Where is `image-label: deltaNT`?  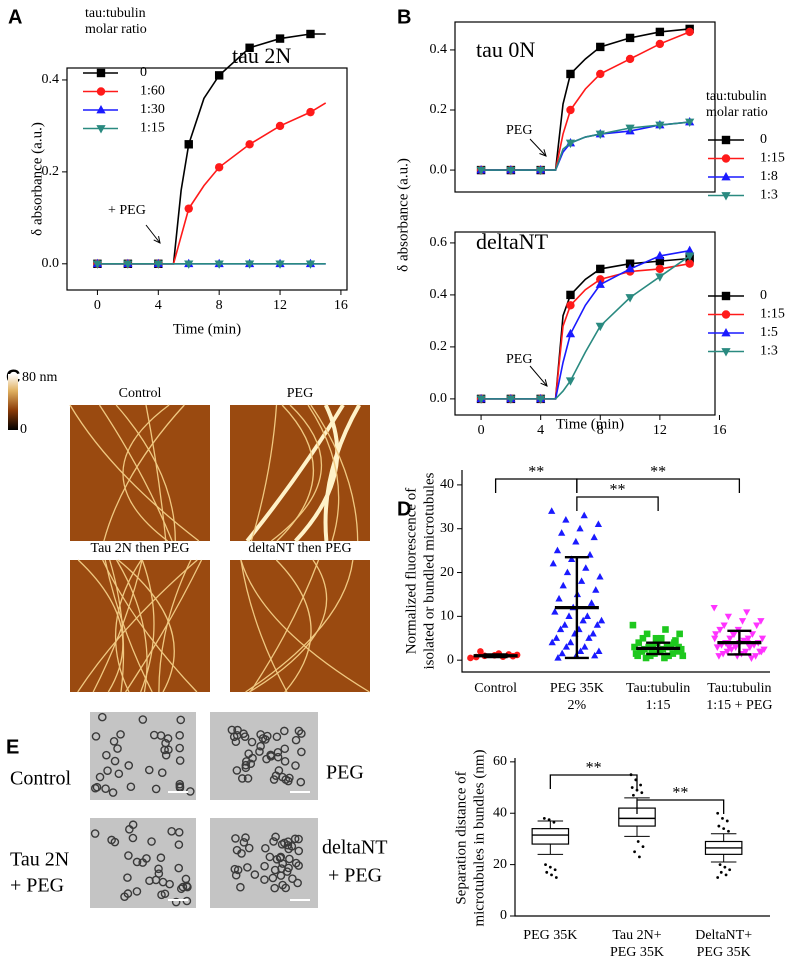 image-label: deltaNT is located at coordinates (355, 848).